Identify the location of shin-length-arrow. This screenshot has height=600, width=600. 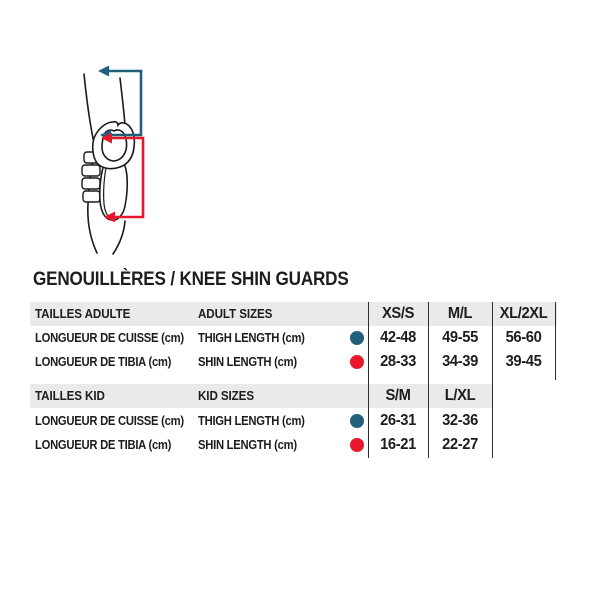
(123, 177).